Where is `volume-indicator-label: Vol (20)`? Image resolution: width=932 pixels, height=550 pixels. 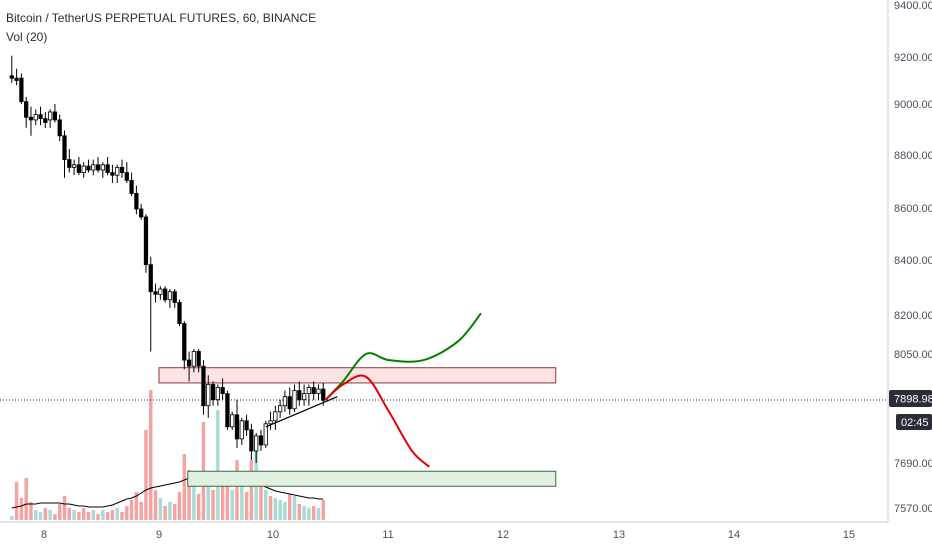 volume-indicator-label: Vol (20) is located at coordinates (27, 37).